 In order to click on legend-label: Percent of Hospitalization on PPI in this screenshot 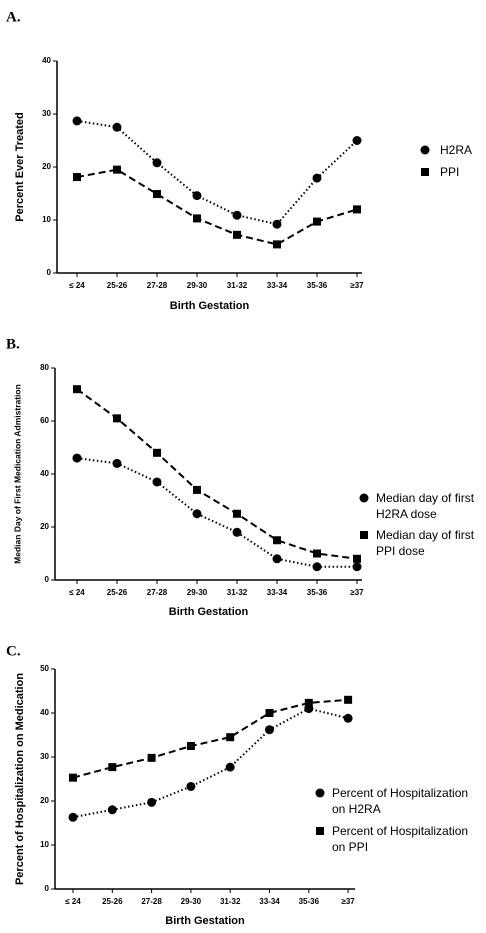, I will do `click(400, 839)`.